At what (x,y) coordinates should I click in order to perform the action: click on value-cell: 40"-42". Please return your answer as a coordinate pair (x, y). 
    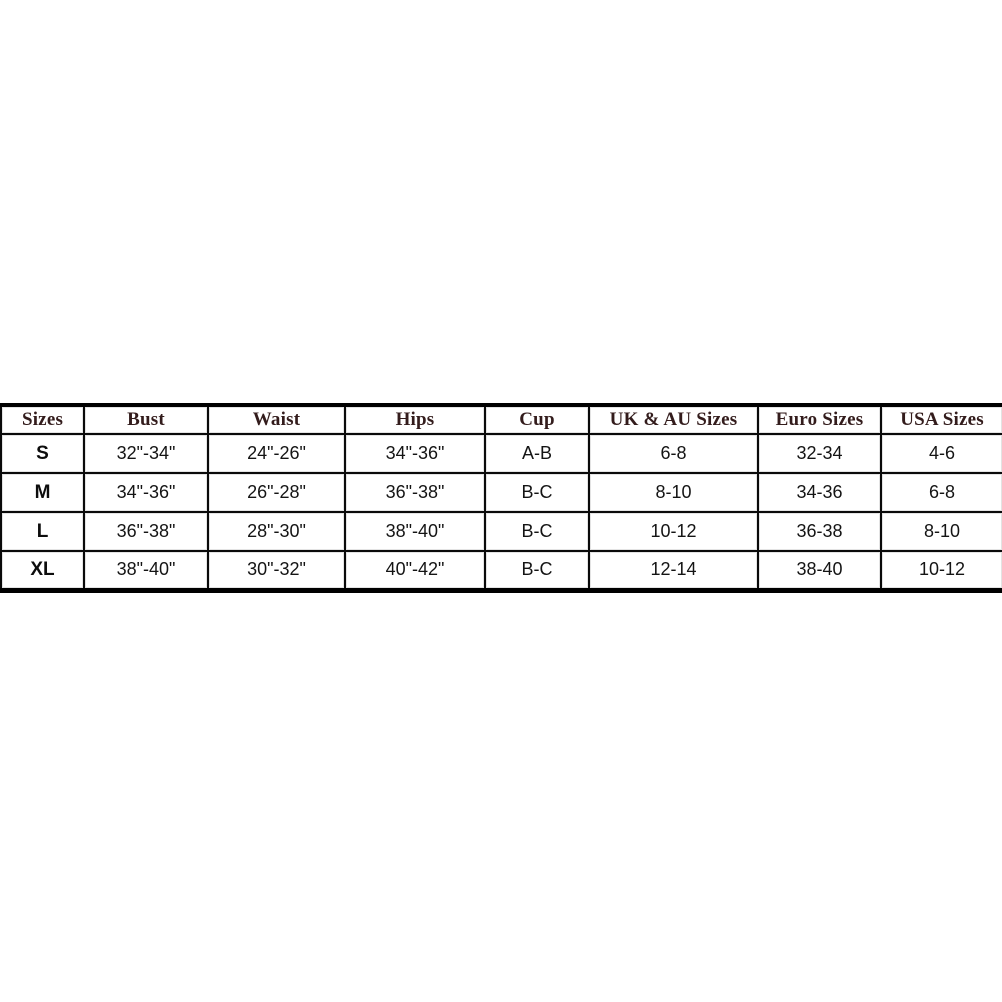
    Looking at the image, I should click on (415, 570).